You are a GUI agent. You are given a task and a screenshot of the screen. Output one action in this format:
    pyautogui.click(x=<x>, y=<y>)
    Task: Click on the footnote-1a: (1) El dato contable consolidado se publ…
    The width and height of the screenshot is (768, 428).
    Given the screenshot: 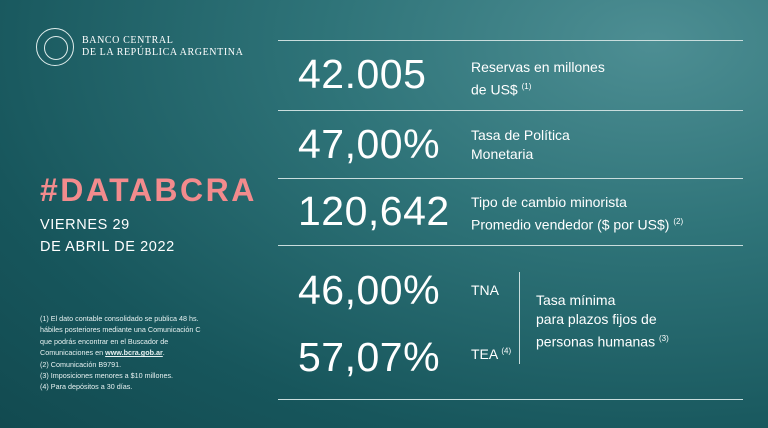 What is the action you would take?
    pyautogui.click(x=119, y=318)
    